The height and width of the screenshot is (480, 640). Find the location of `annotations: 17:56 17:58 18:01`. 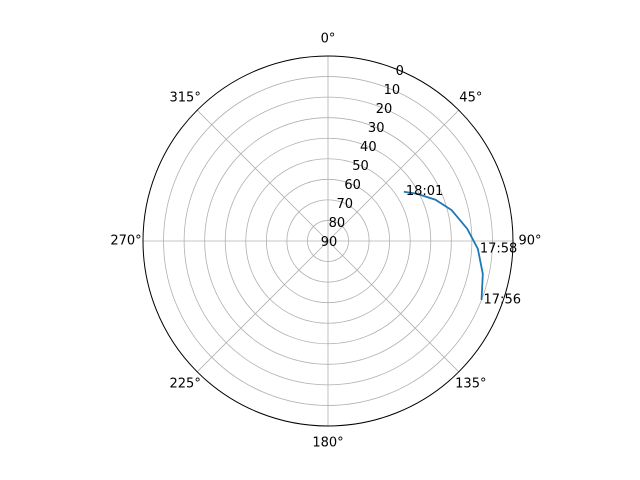

annotations: 17:56 17:58 18:01 is located at coordinates (463, 245).